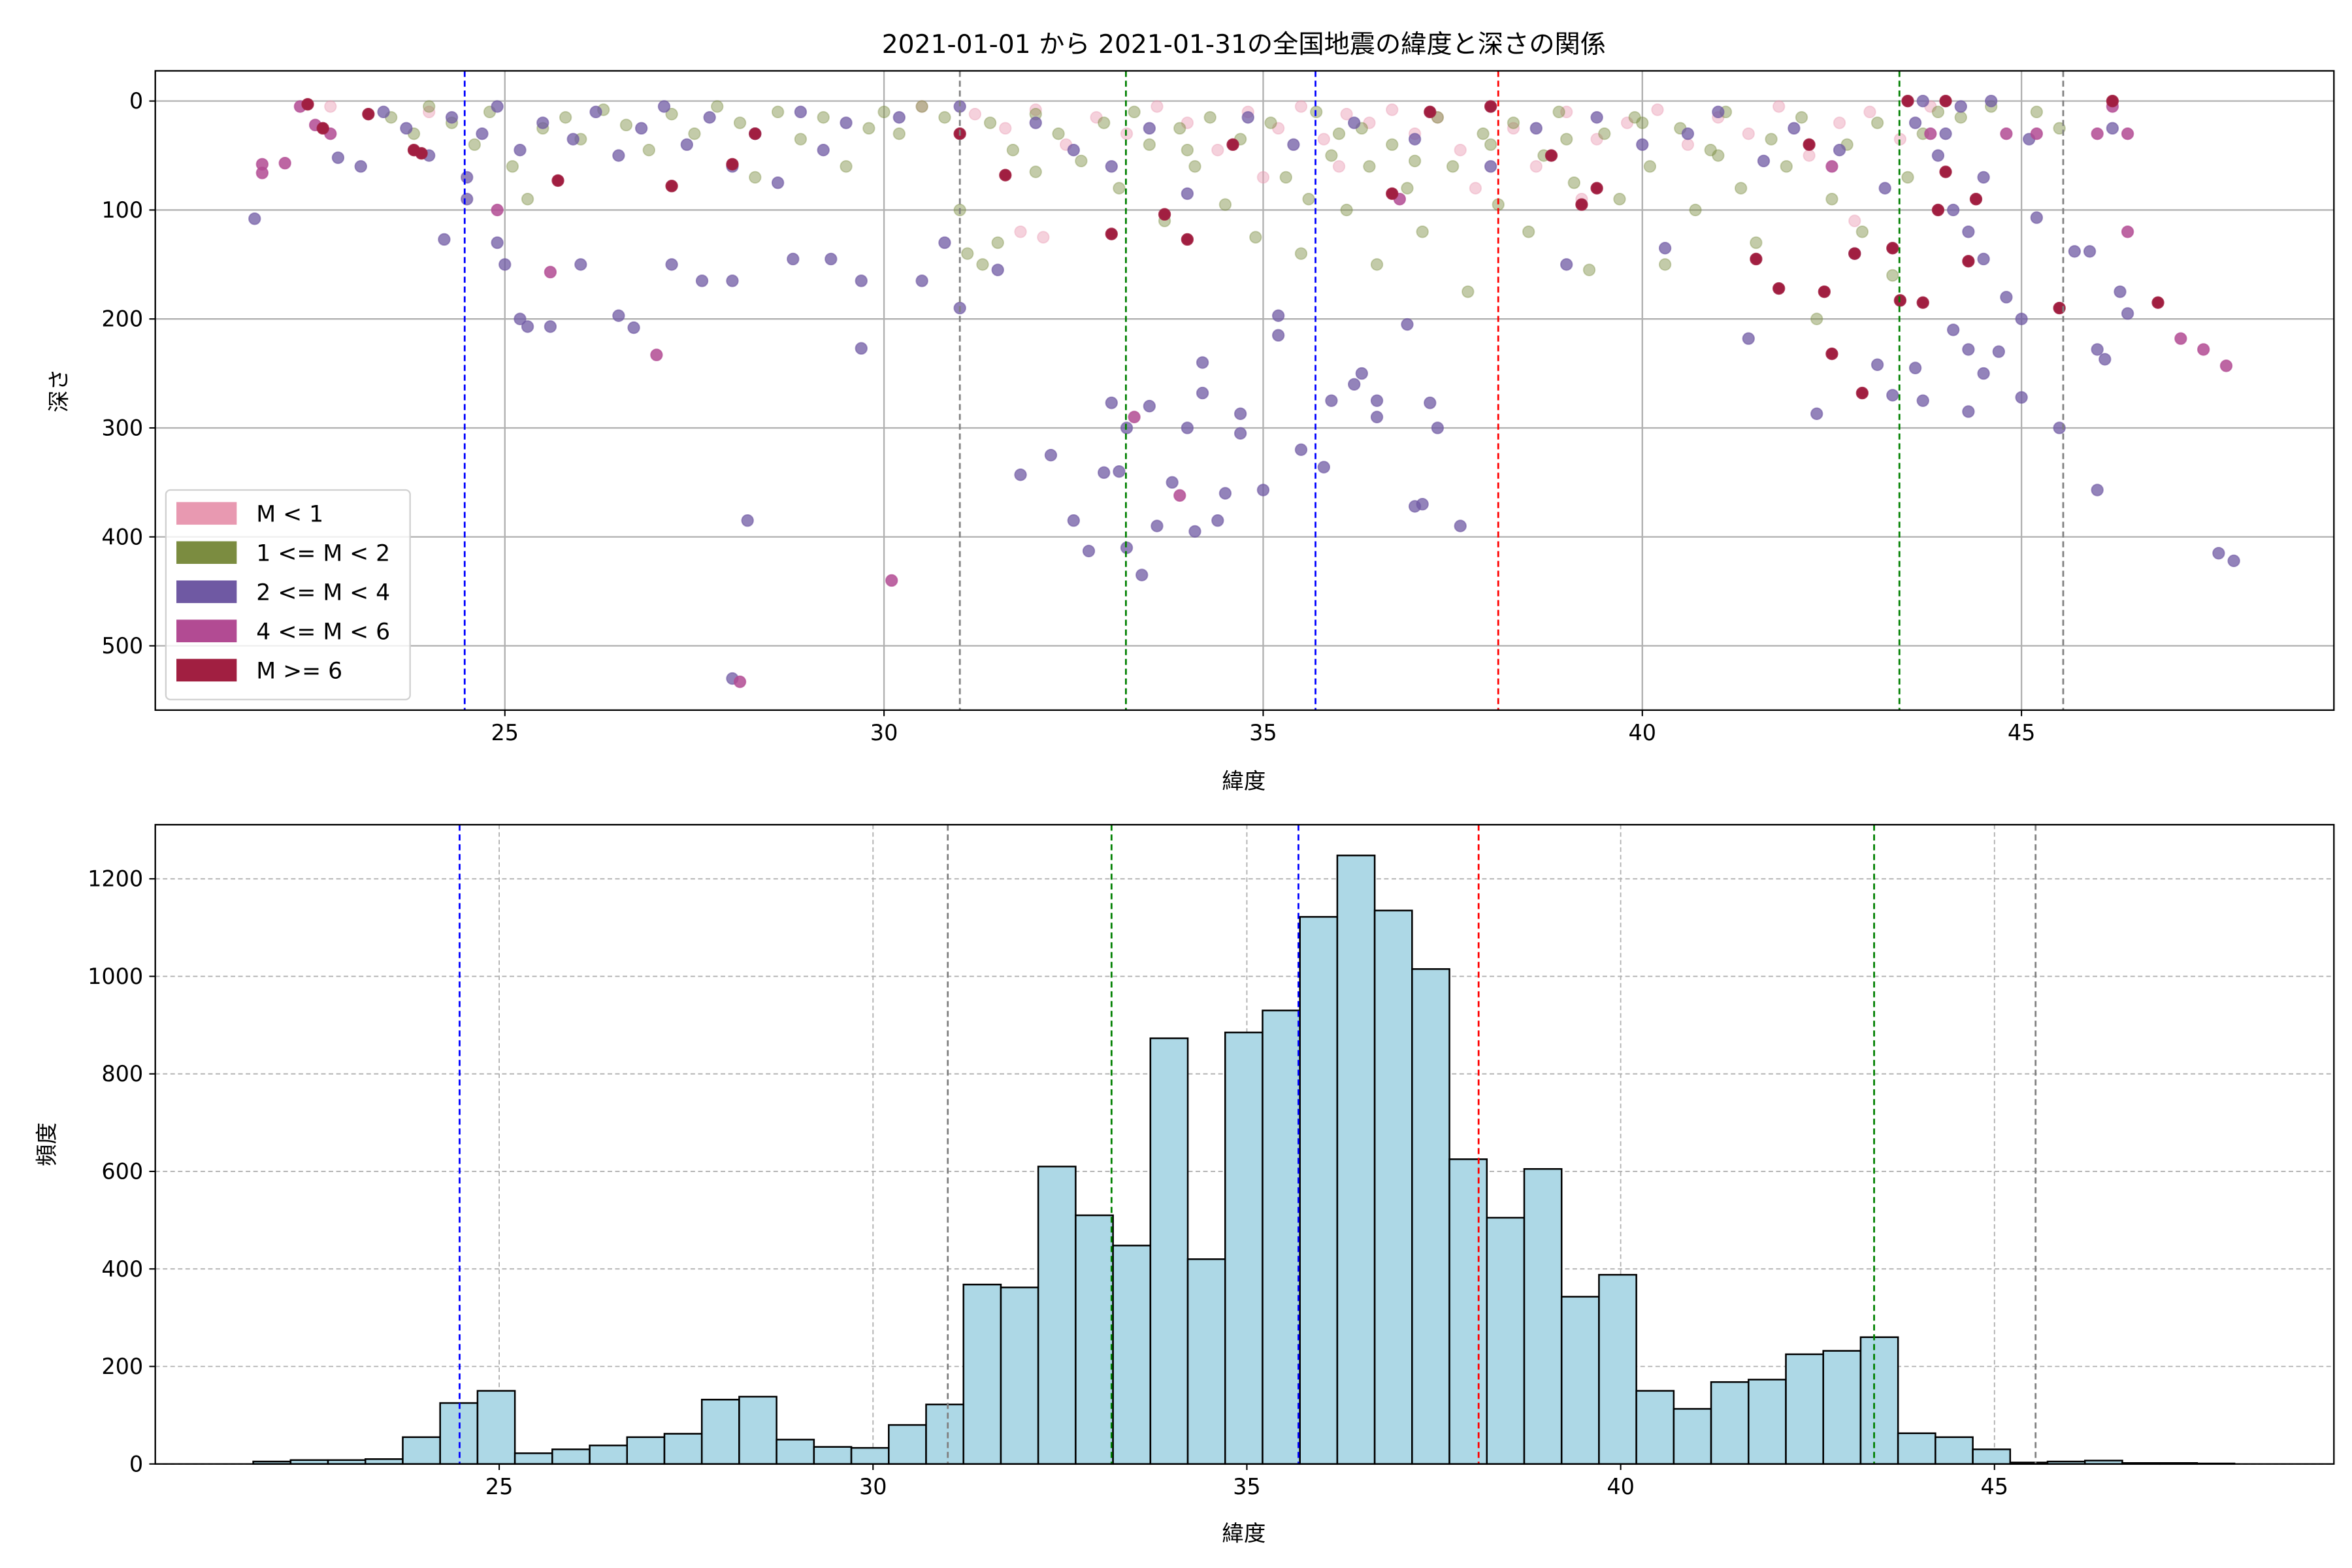 The height and width of the screenshot is (1568, 2352). What do you see at coordinates (122, 319) in the screenshot?
I see `scatter-y-tick-label: 200` at bounding box center [122, 319].